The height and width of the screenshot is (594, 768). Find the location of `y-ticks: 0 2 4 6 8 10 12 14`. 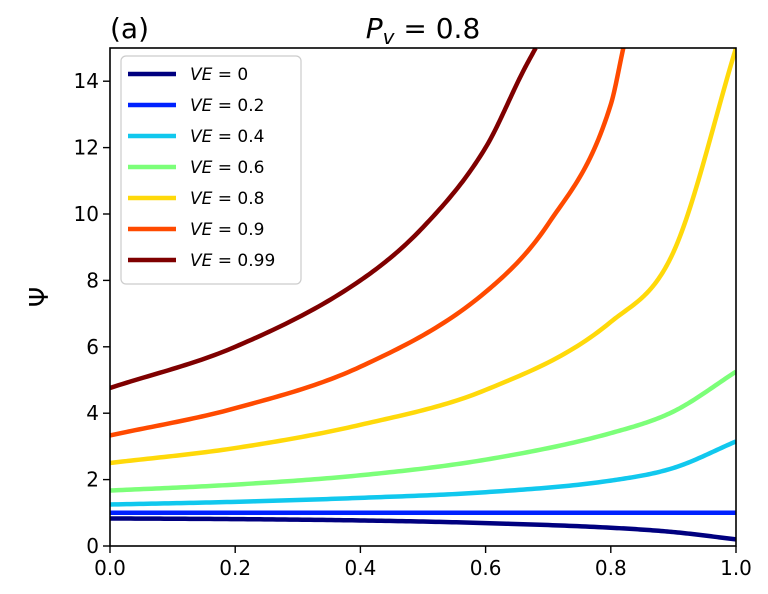

y-ticks: 0 2 4 6 8 10 12 14 is located at coordinates (92, 313).